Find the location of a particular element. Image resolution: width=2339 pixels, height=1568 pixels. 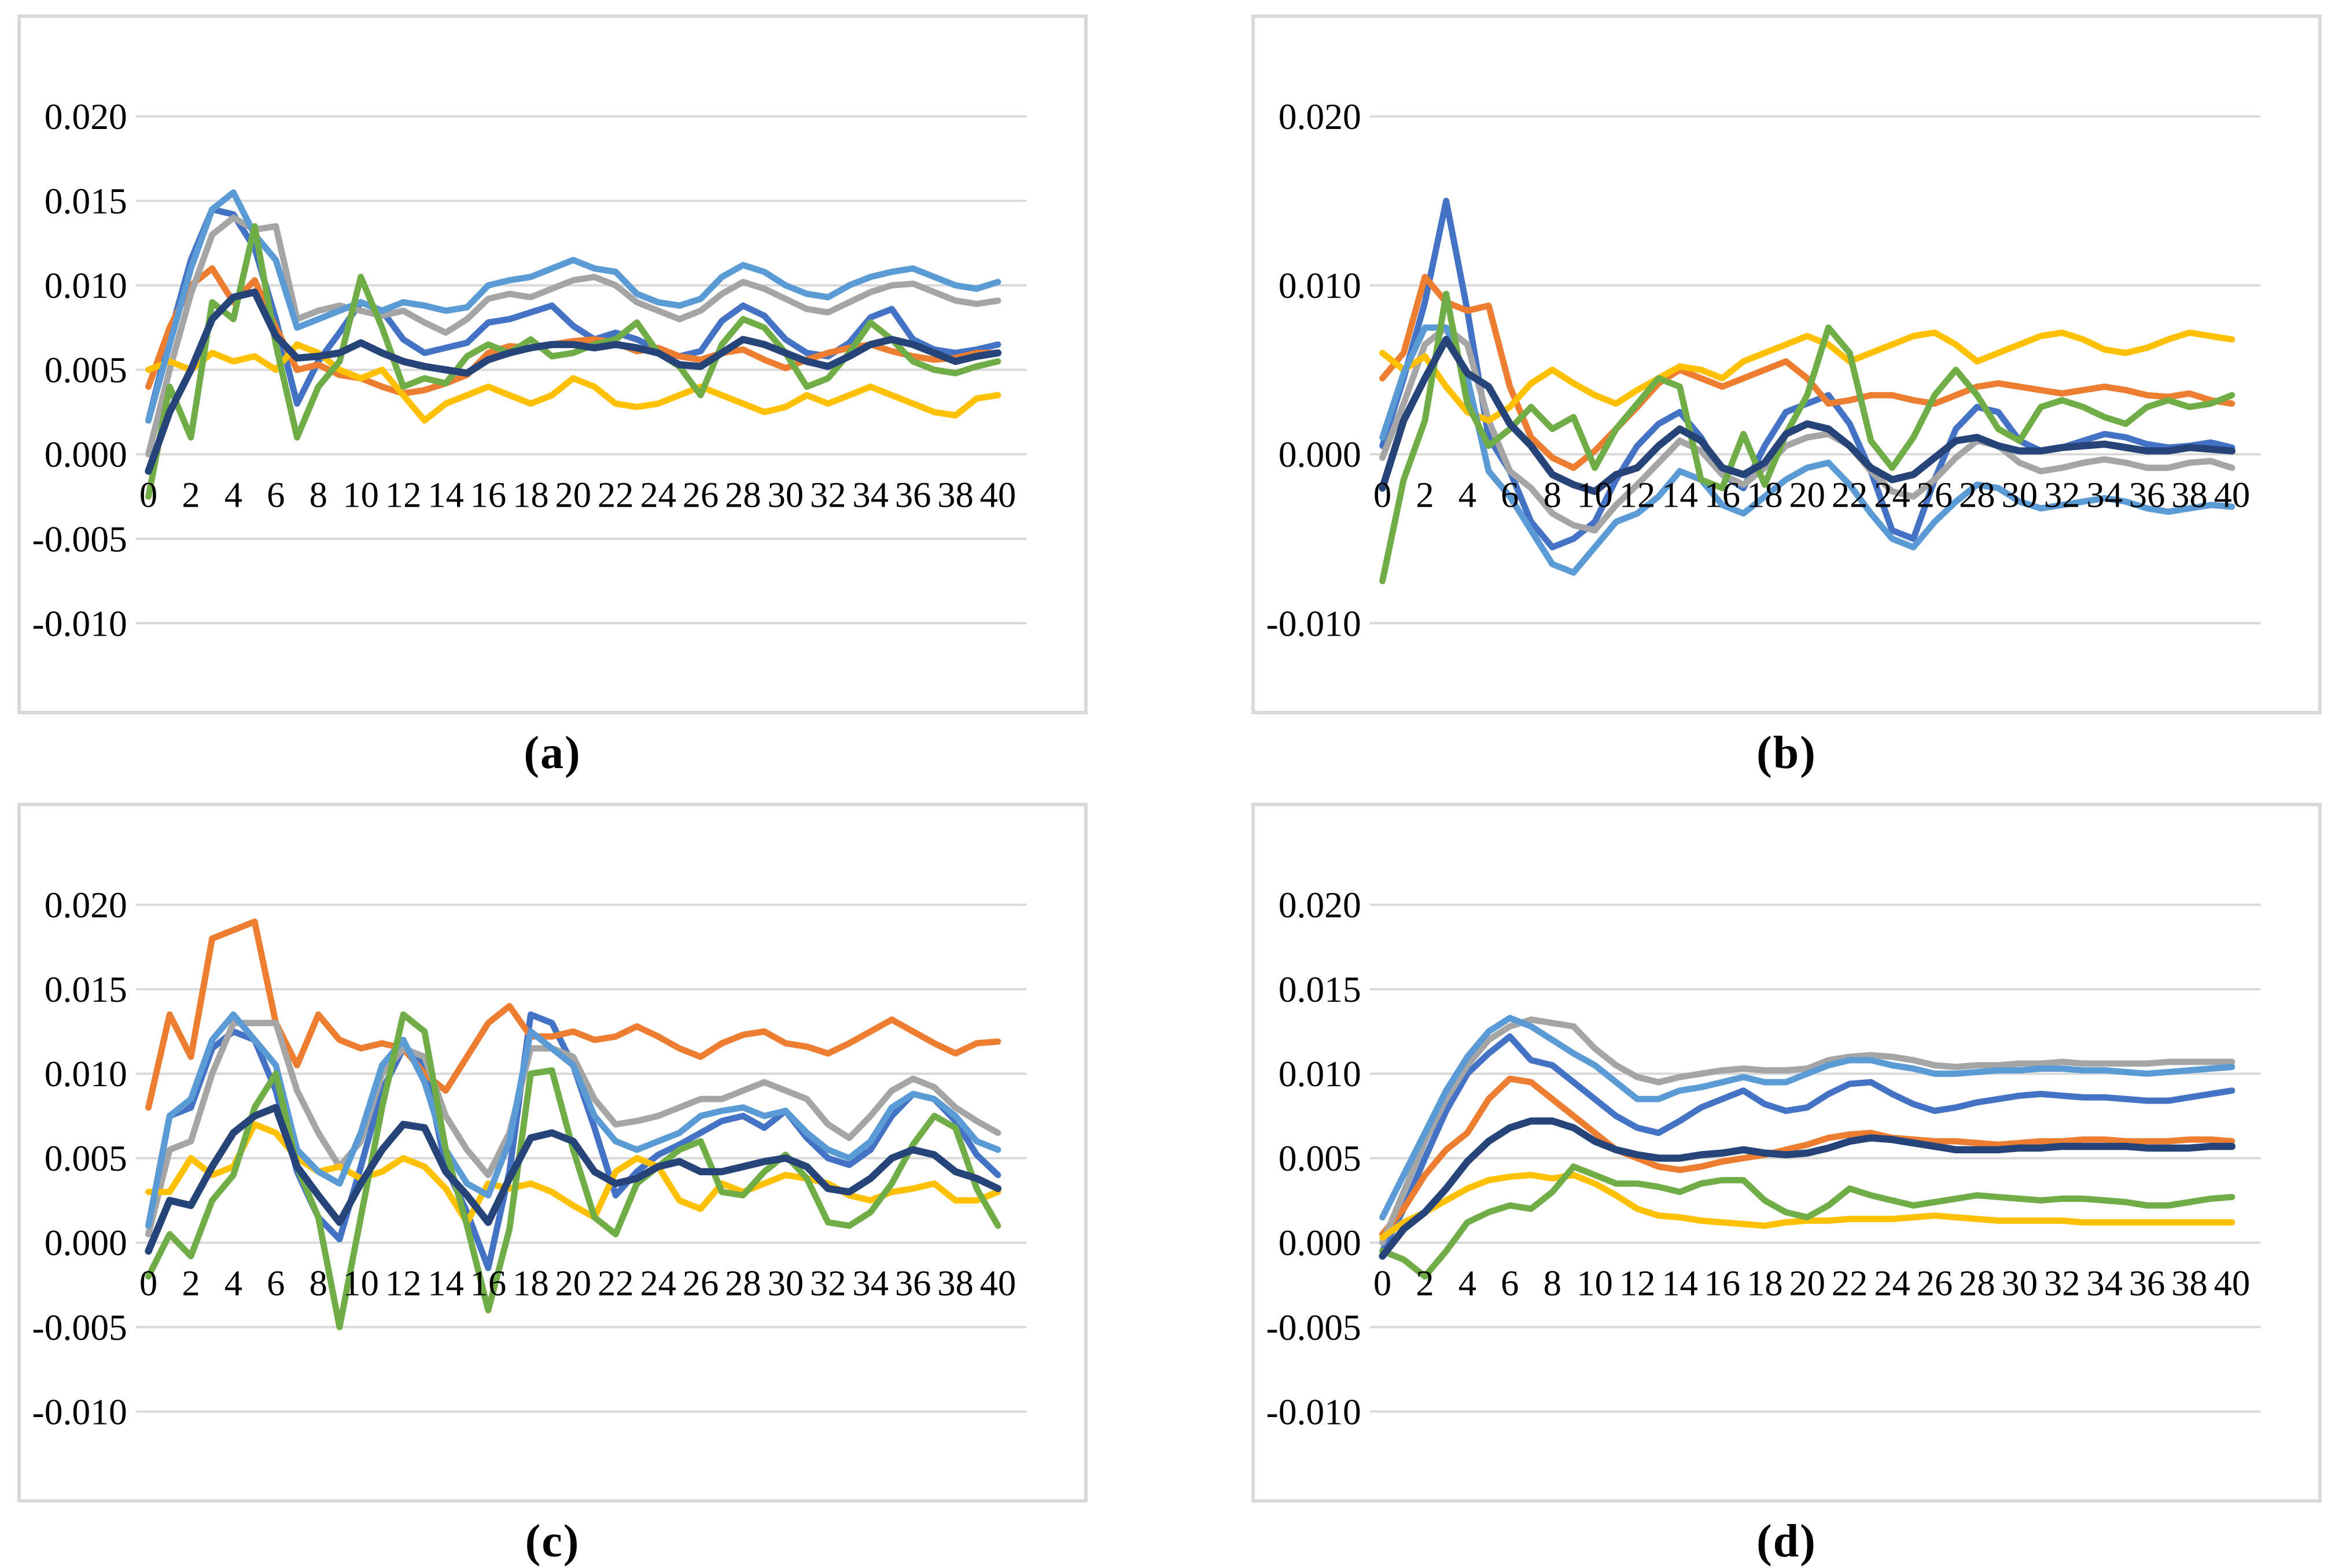

series-line-green is located at coordinates (573, 1170).